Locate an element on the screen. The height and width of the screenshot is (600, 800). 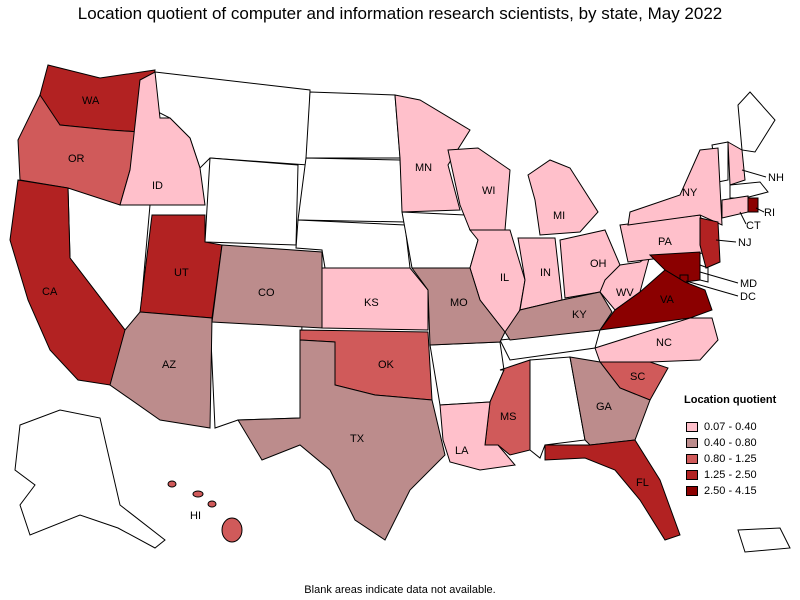
label-HI: HI is located at coordinates (195, 516).